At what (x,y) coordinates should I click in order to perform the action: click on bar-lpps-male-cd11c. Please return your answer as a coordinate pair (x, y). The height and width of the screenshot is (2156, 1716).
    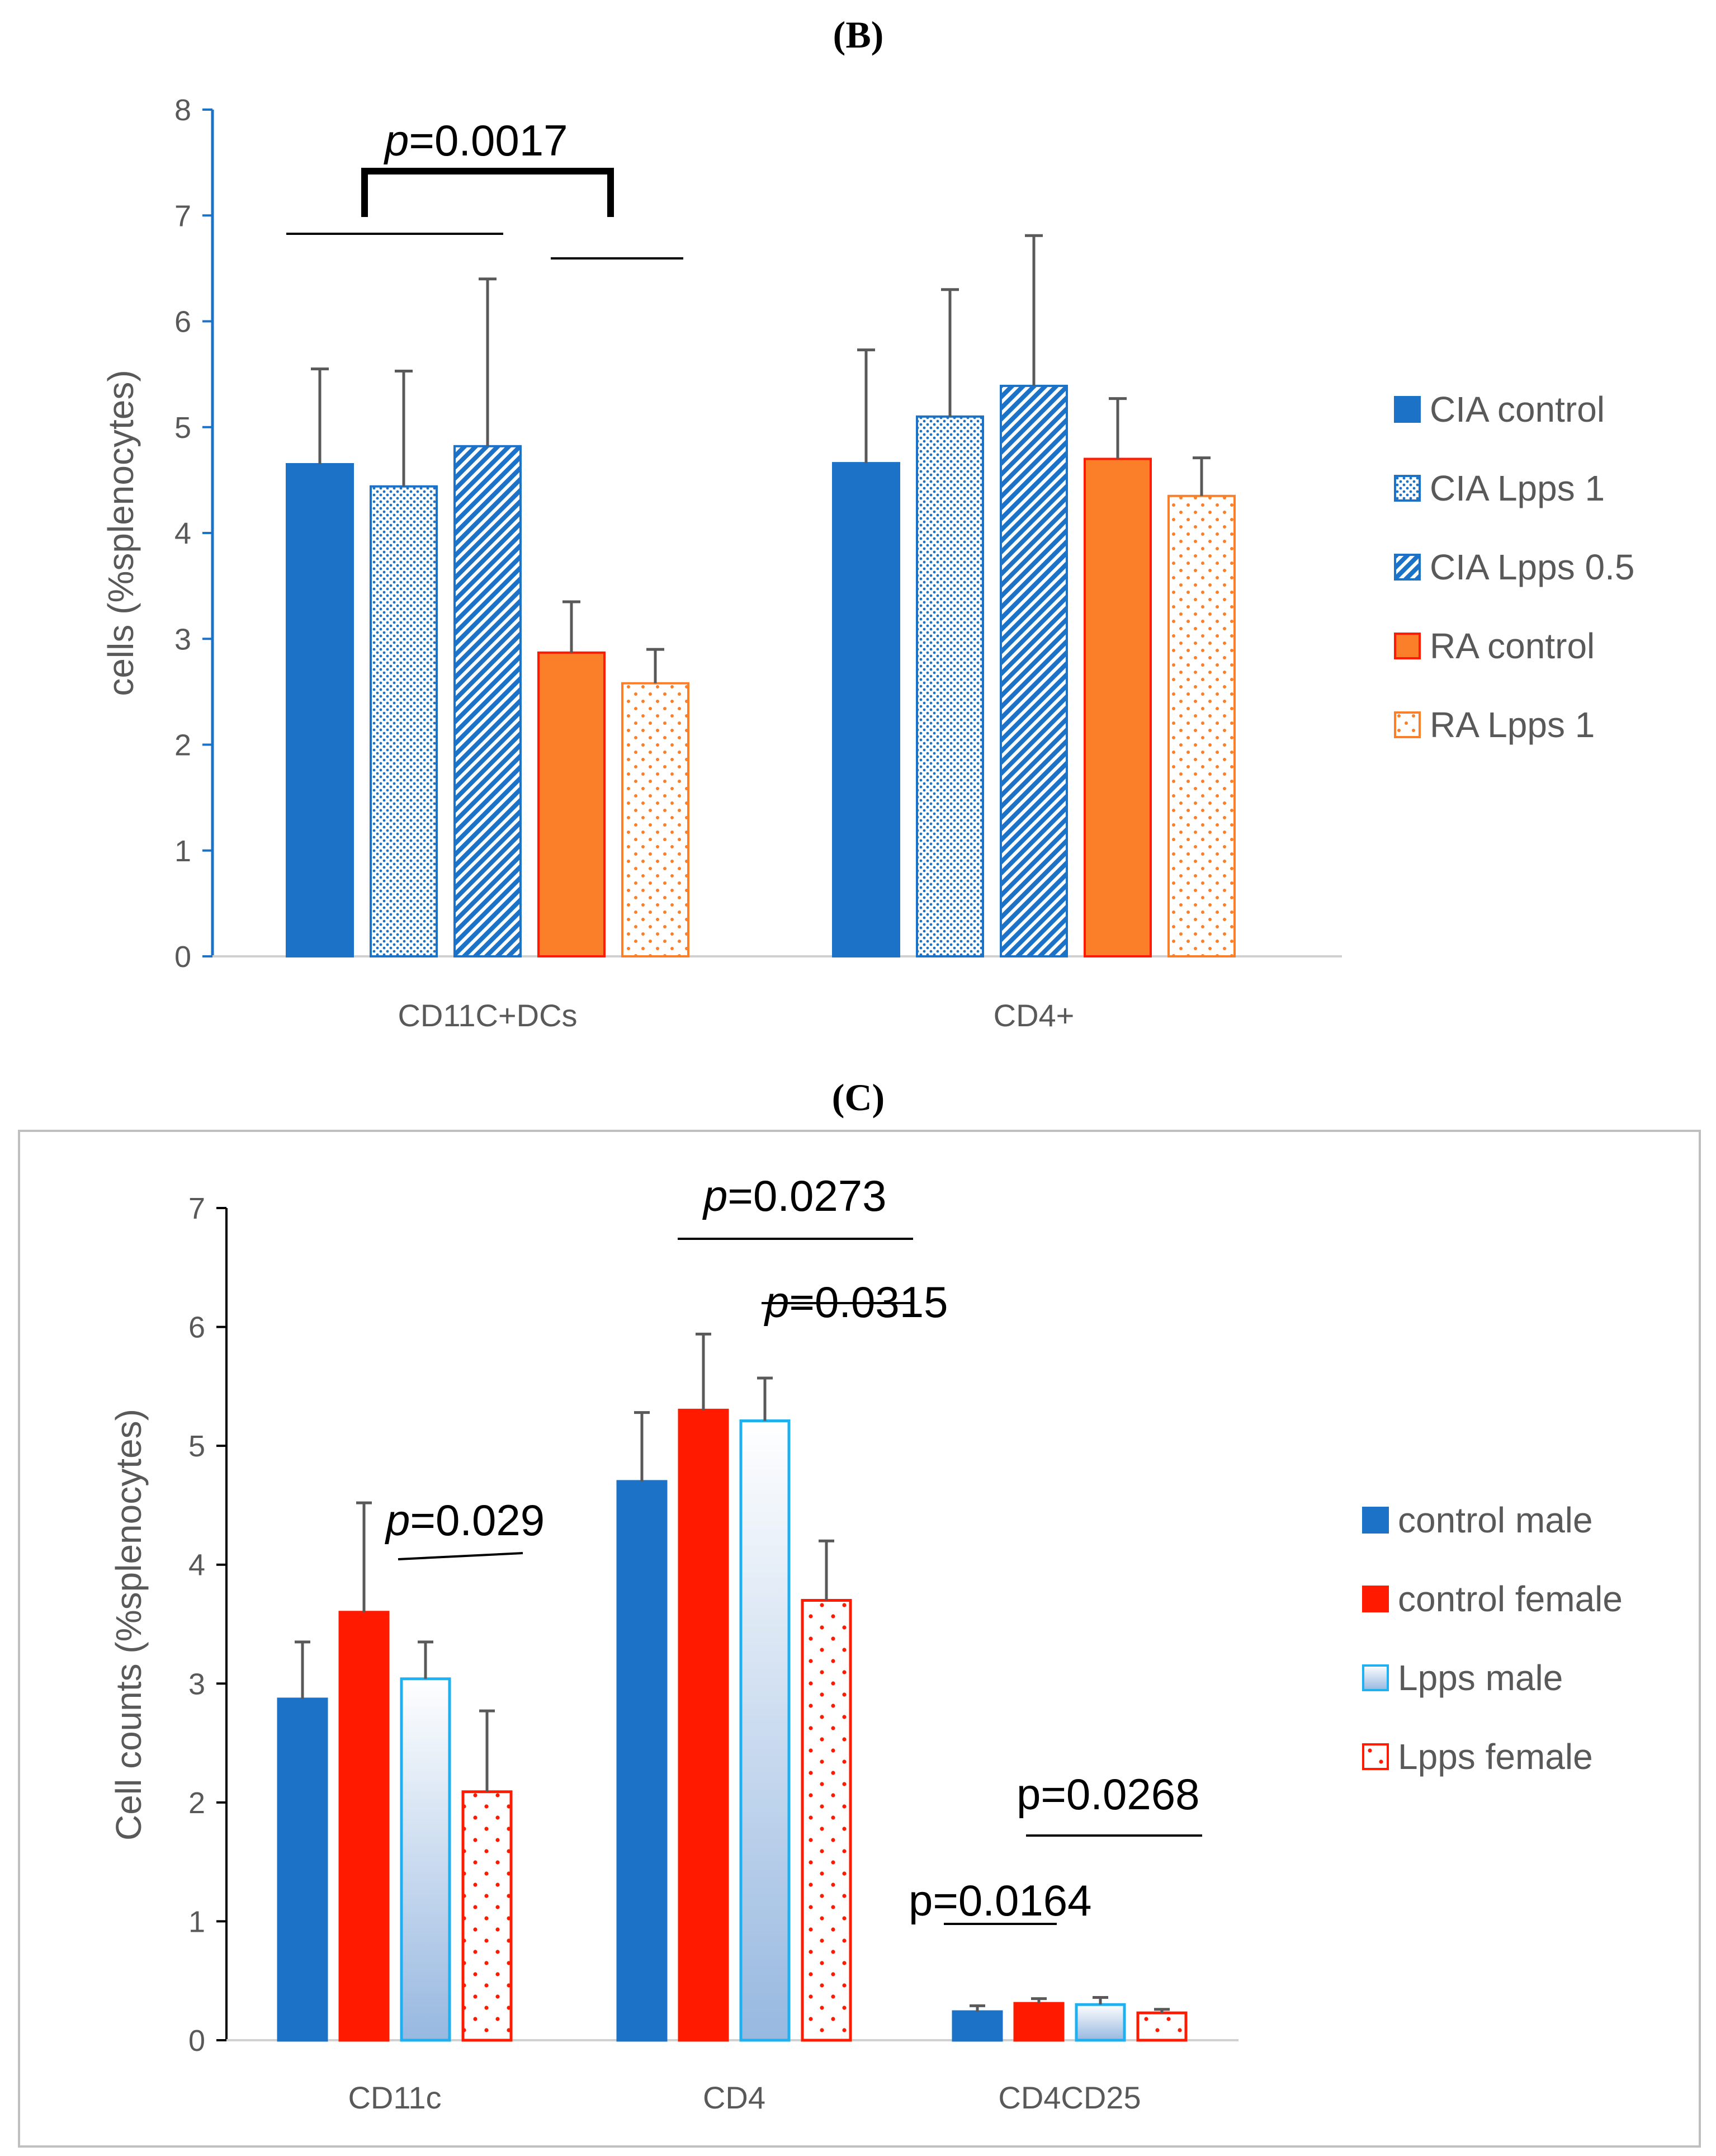
    Looking at the image, I should click on (425, 1859).